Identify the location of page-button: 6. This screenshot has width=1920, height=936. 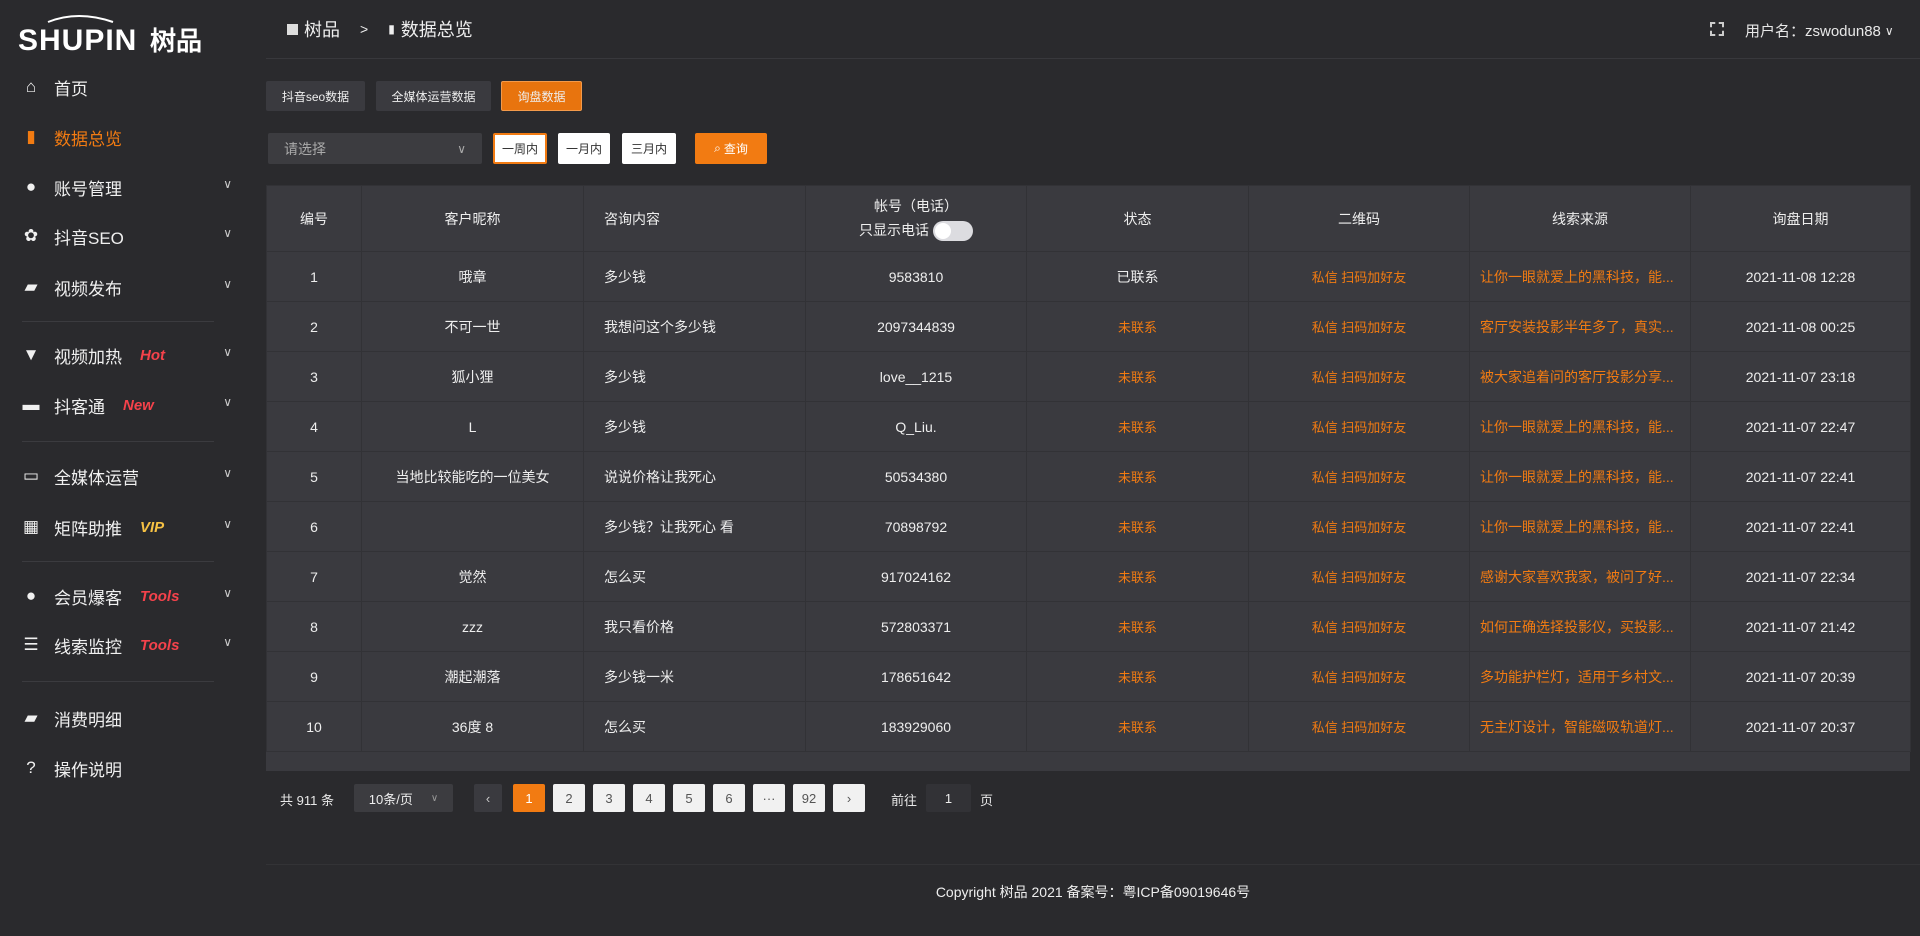
(729, 798).